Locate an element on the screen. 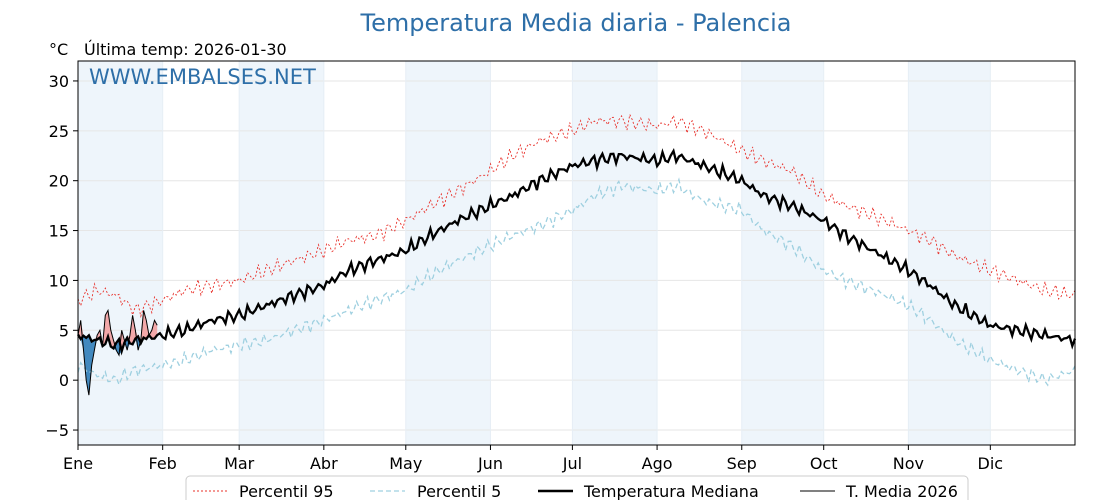  y-tick-label-5: 5 is located at coordinates (64, 330).